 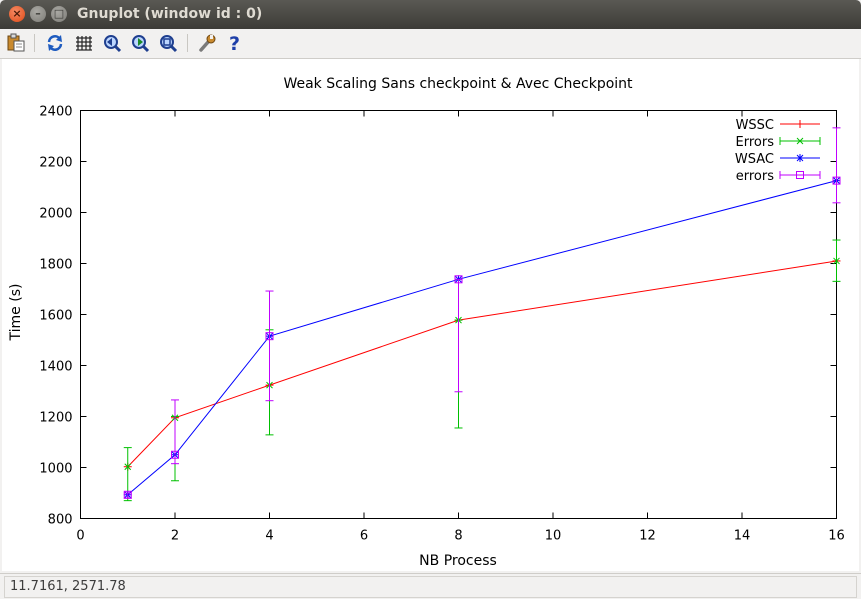 I want to click on zoom-previous-button, so click(x=112, y=43).